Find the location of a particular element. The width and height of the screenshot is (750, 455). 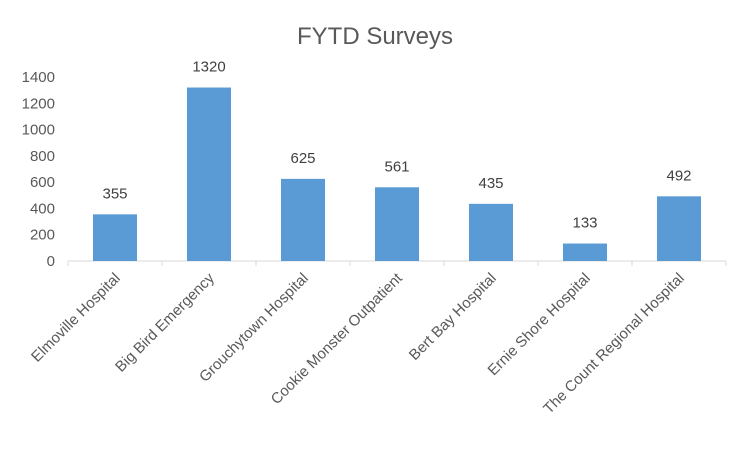

y-tick-label: 600 is located at coordinates (42, 182).